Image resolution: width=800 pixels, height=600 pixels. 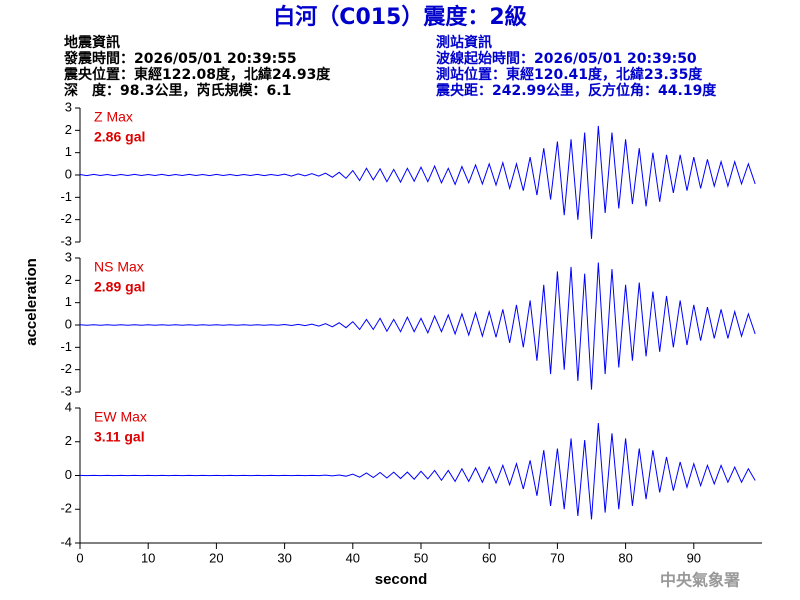 What do you see at coordinates (177, 90) in the screenshot?
I see `info-line: 深 度：98.3公里，芮氏規模：6.1` at bounding box center [177, 90].